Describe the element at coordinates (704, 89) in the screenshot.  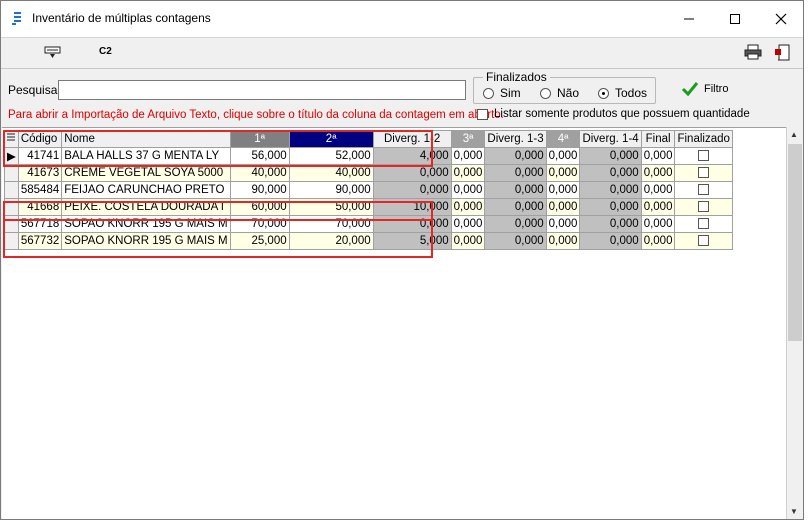
I see `filtro-button: Filtro` at that location.